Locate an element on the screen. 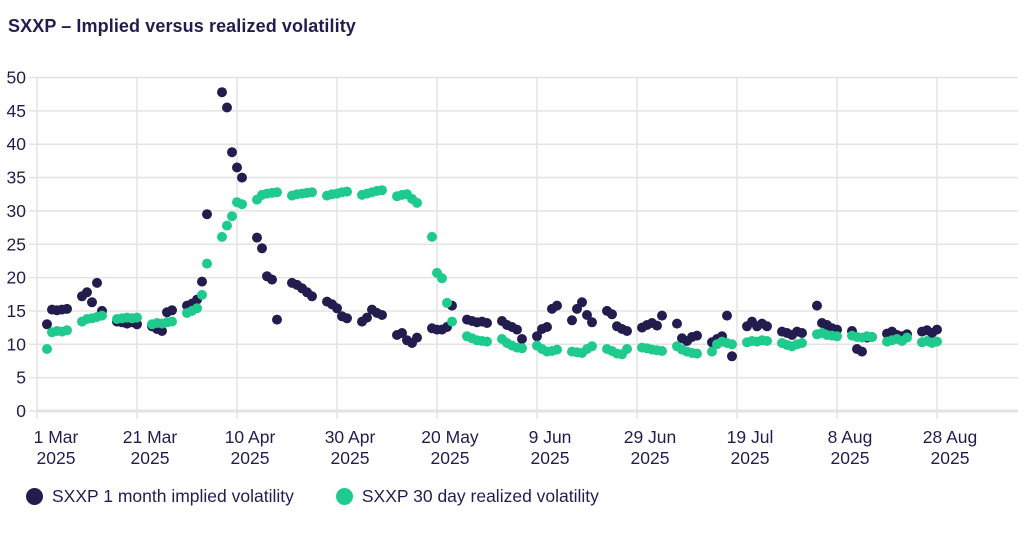 This screenshot has height=542, width=1024. implied-series-dot-icon is located at coordinates (34, 496).